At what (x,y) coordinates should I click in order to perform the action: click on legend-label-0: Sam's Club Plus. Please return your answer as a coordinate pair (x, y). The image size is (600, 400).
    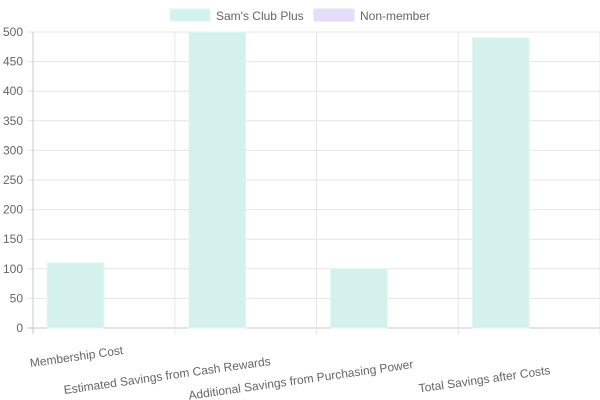
    Looking at the image, I should click on (260, 16).